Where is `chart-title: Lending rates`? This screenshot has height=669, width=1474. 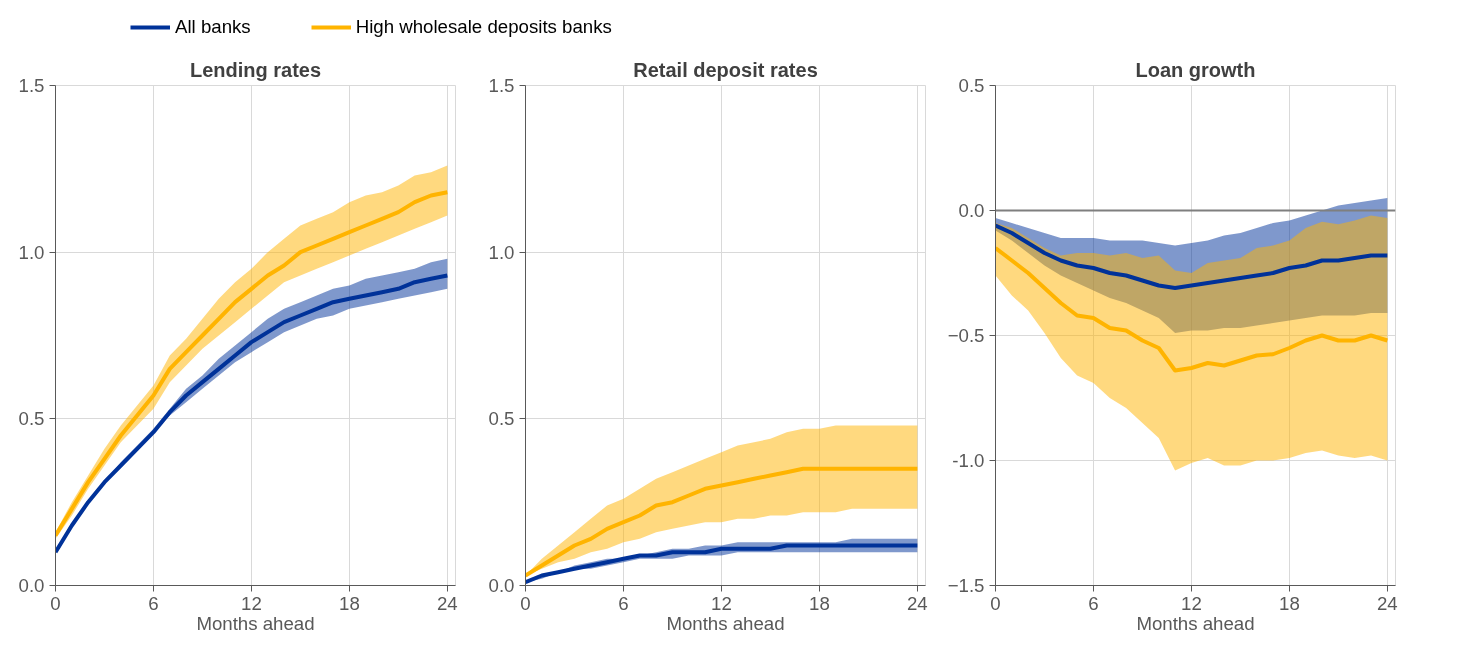
chart-title: Lending rates is located at coordinates (255, 69).